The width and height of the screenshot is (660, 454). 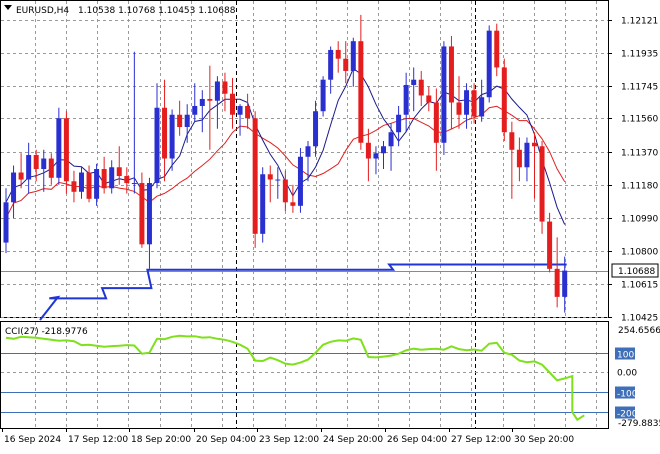 I want to click on cci-level-label: 100, so click(x=625, y=356).